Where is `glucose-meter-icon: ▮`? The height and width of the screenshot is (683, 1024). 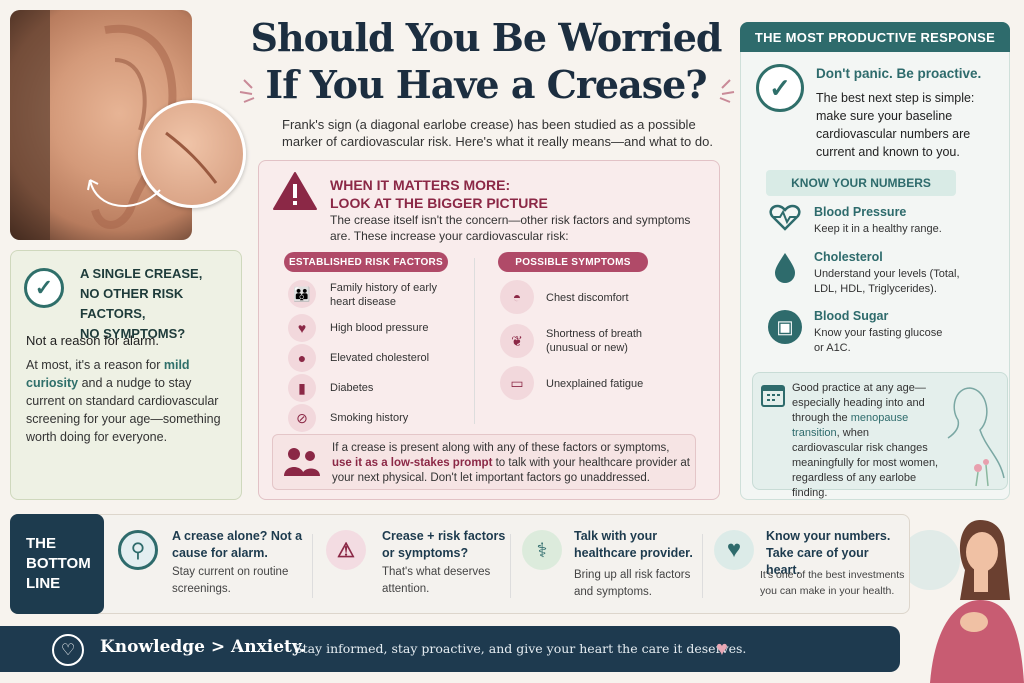 glucose-meter-icon: ▮ is located at coordinates (302, 388).